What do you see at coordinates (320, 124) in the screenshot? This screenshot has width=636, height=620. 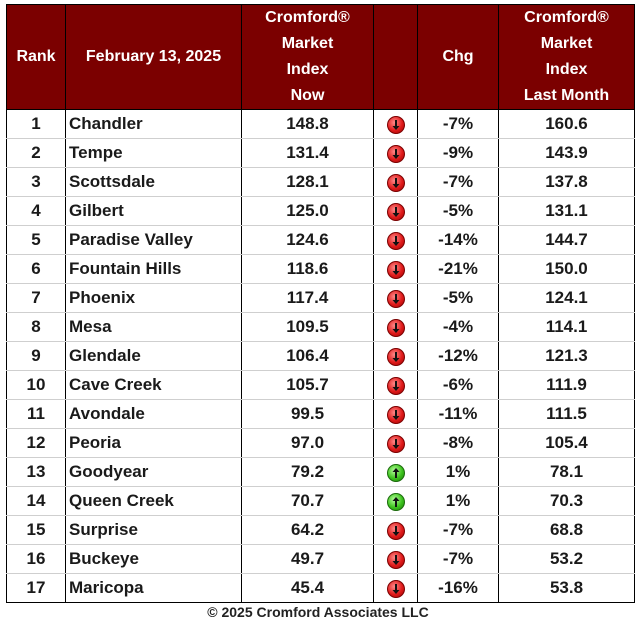 I see `table-row: 1 Chandler 148.8 -7% 160.6` at bounding box center [320, 124].